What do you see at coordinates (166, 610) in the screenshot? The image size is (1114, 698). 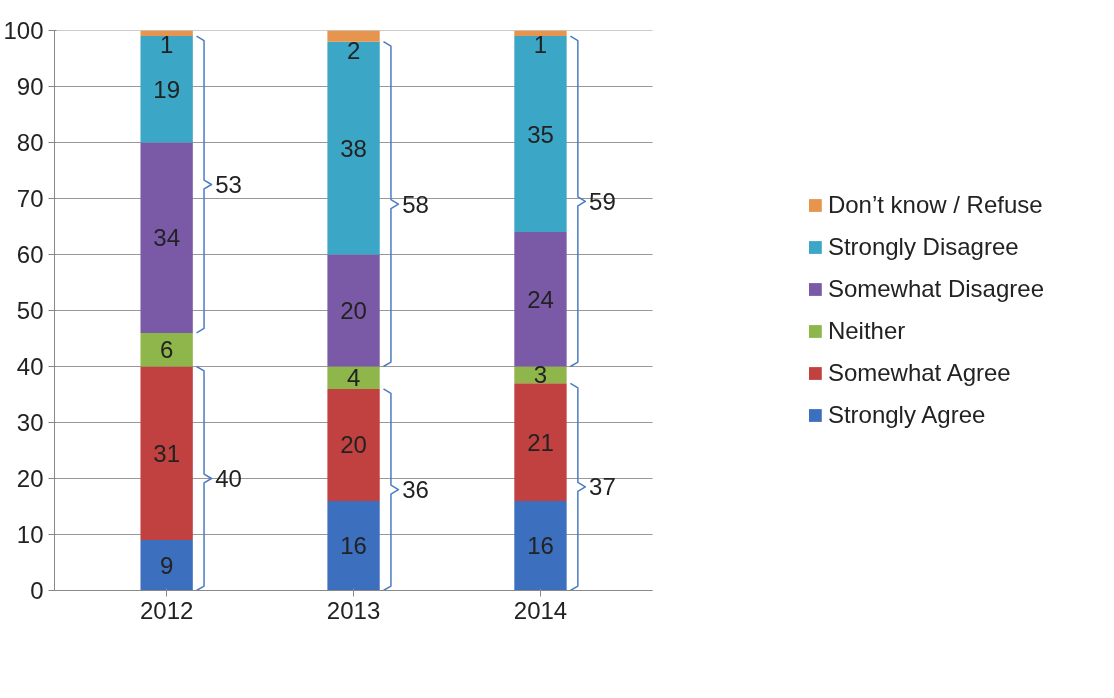 I see `x-tick-label: 2012` at bounding box center [166, 610].